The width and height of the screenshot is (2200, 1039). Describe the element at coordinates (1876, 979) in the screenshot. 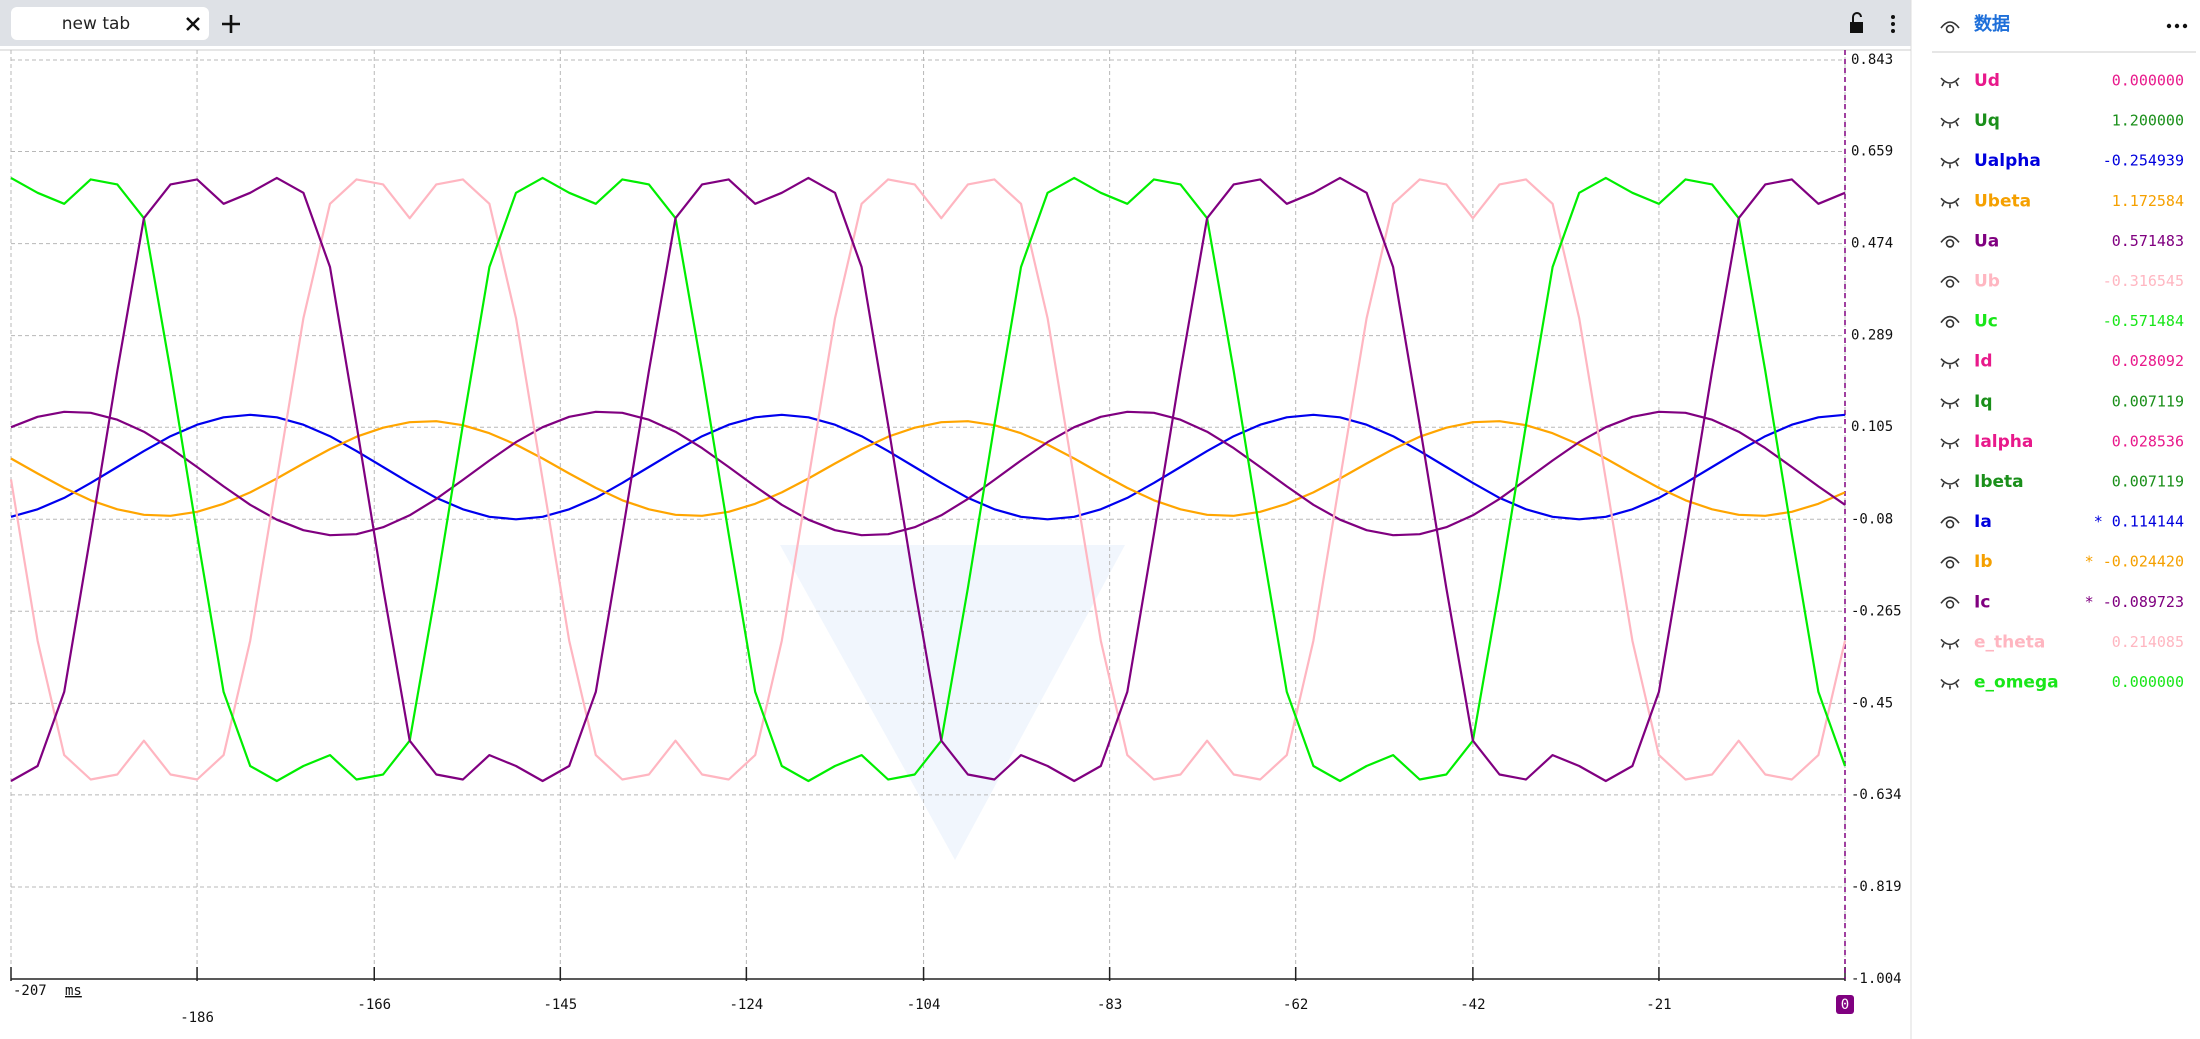

I see `y-tick-label: -1.004` at that location.